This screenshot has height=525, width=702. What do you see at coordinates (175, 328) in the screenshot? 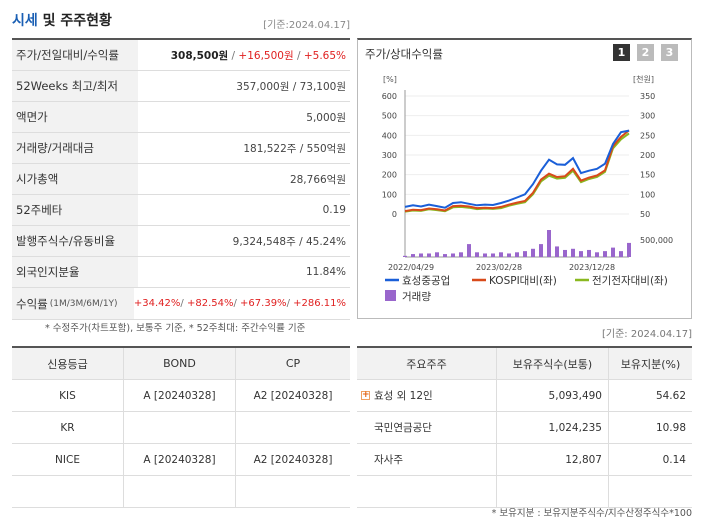
I see `quote-note: * 수정주가(차트포함), 보통주 기준, * 52주최대: 주간수익률 기준` at bounding box center [175, 328].